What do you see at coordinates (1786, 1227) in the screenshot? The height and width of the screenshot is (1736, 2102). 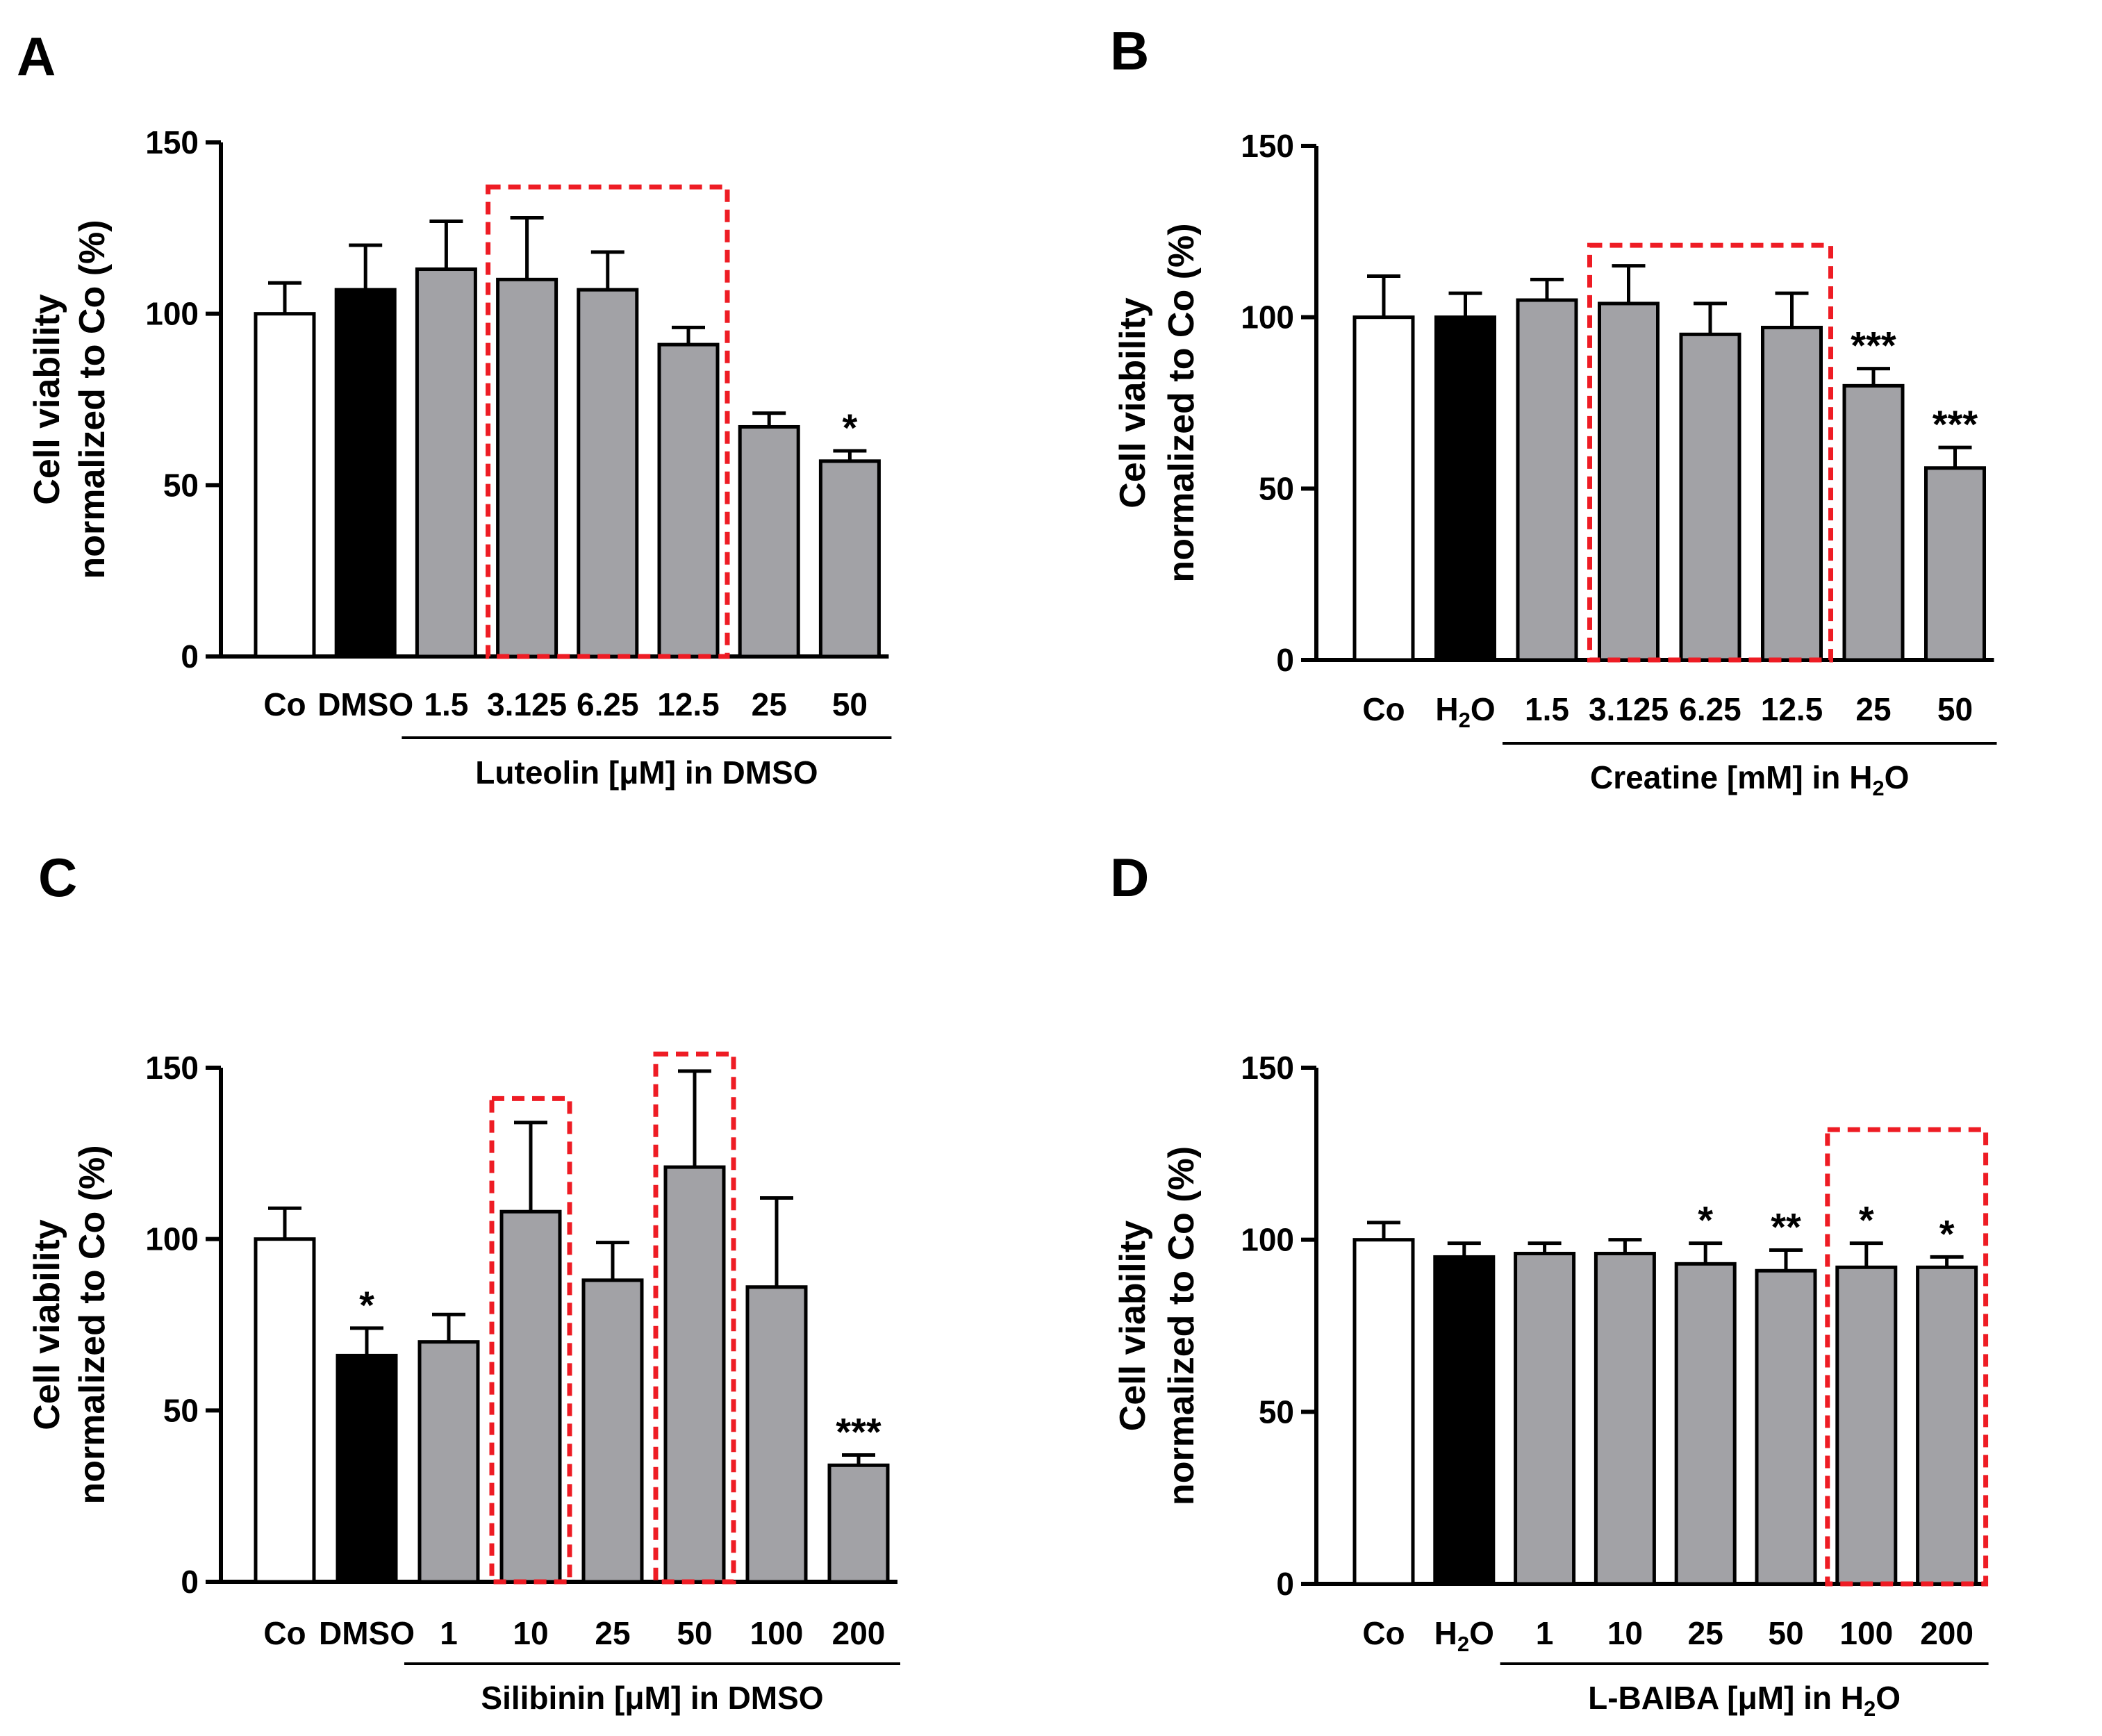 I see `significance-label: **` at bounding box center [1786, 1227].